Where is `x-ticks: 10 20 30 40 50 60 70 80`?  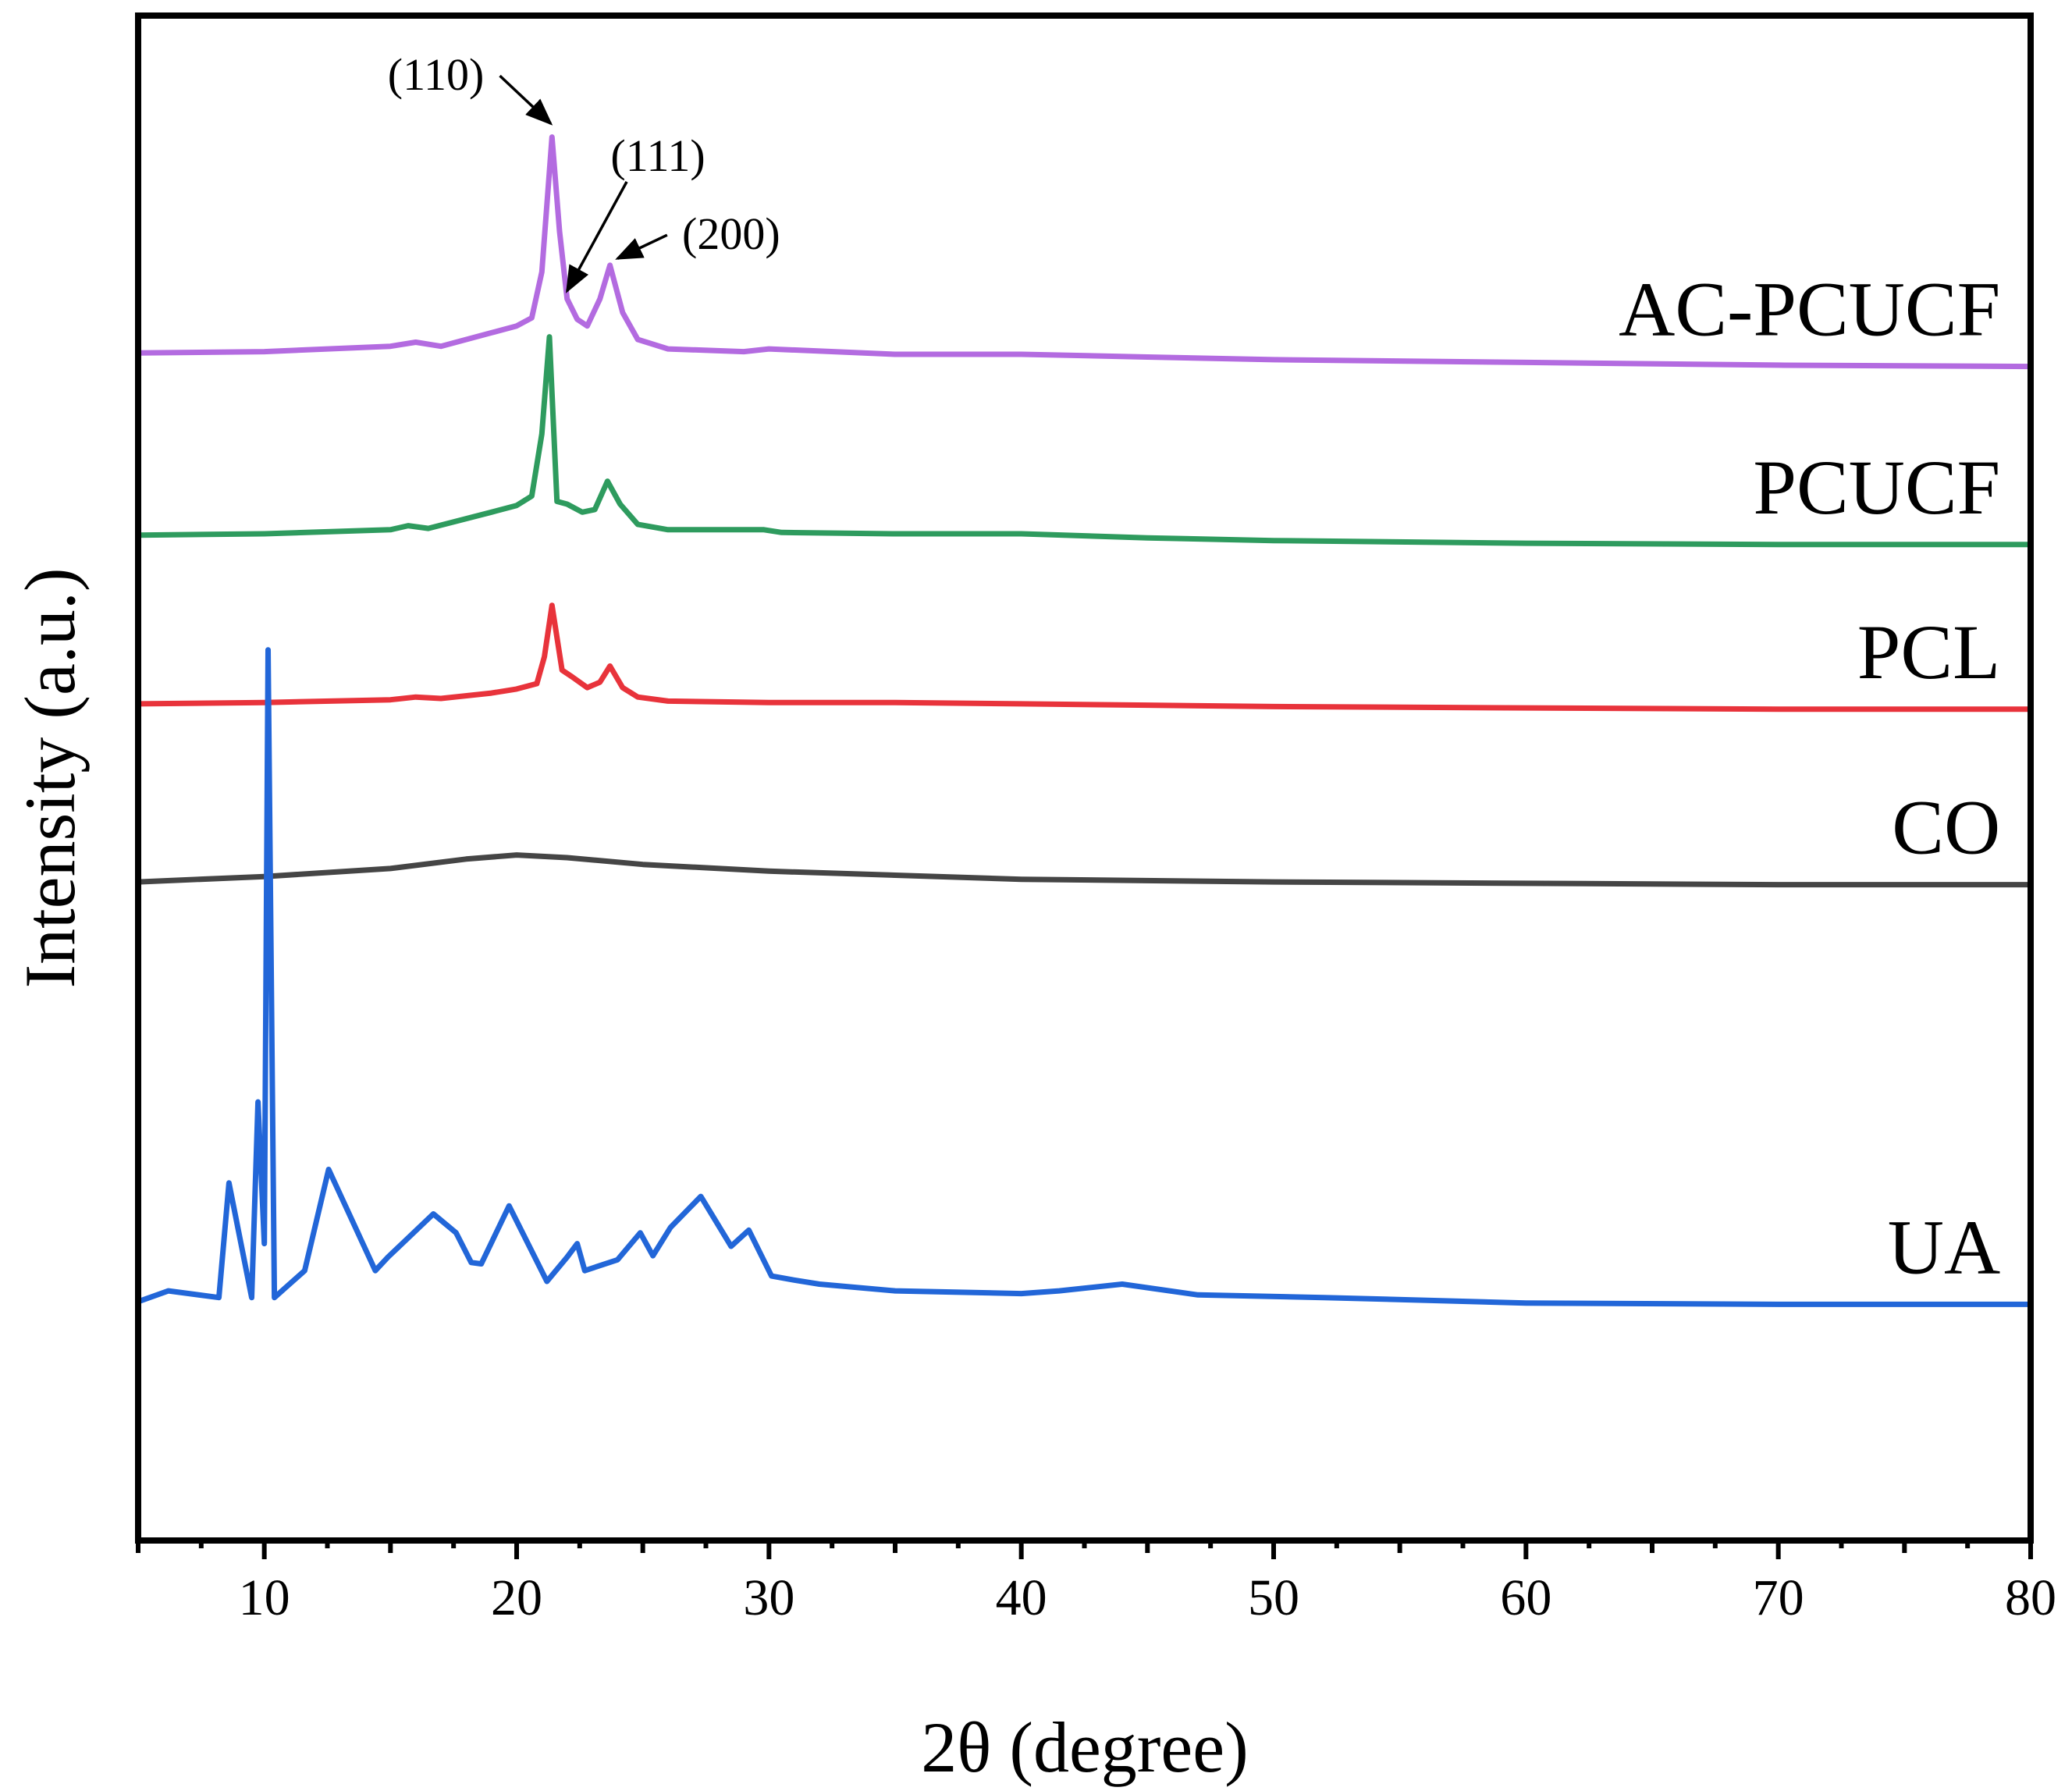
x-ticks: 10 20 30 40 50 60 70 80 is located at coordinates (1096, 1583).